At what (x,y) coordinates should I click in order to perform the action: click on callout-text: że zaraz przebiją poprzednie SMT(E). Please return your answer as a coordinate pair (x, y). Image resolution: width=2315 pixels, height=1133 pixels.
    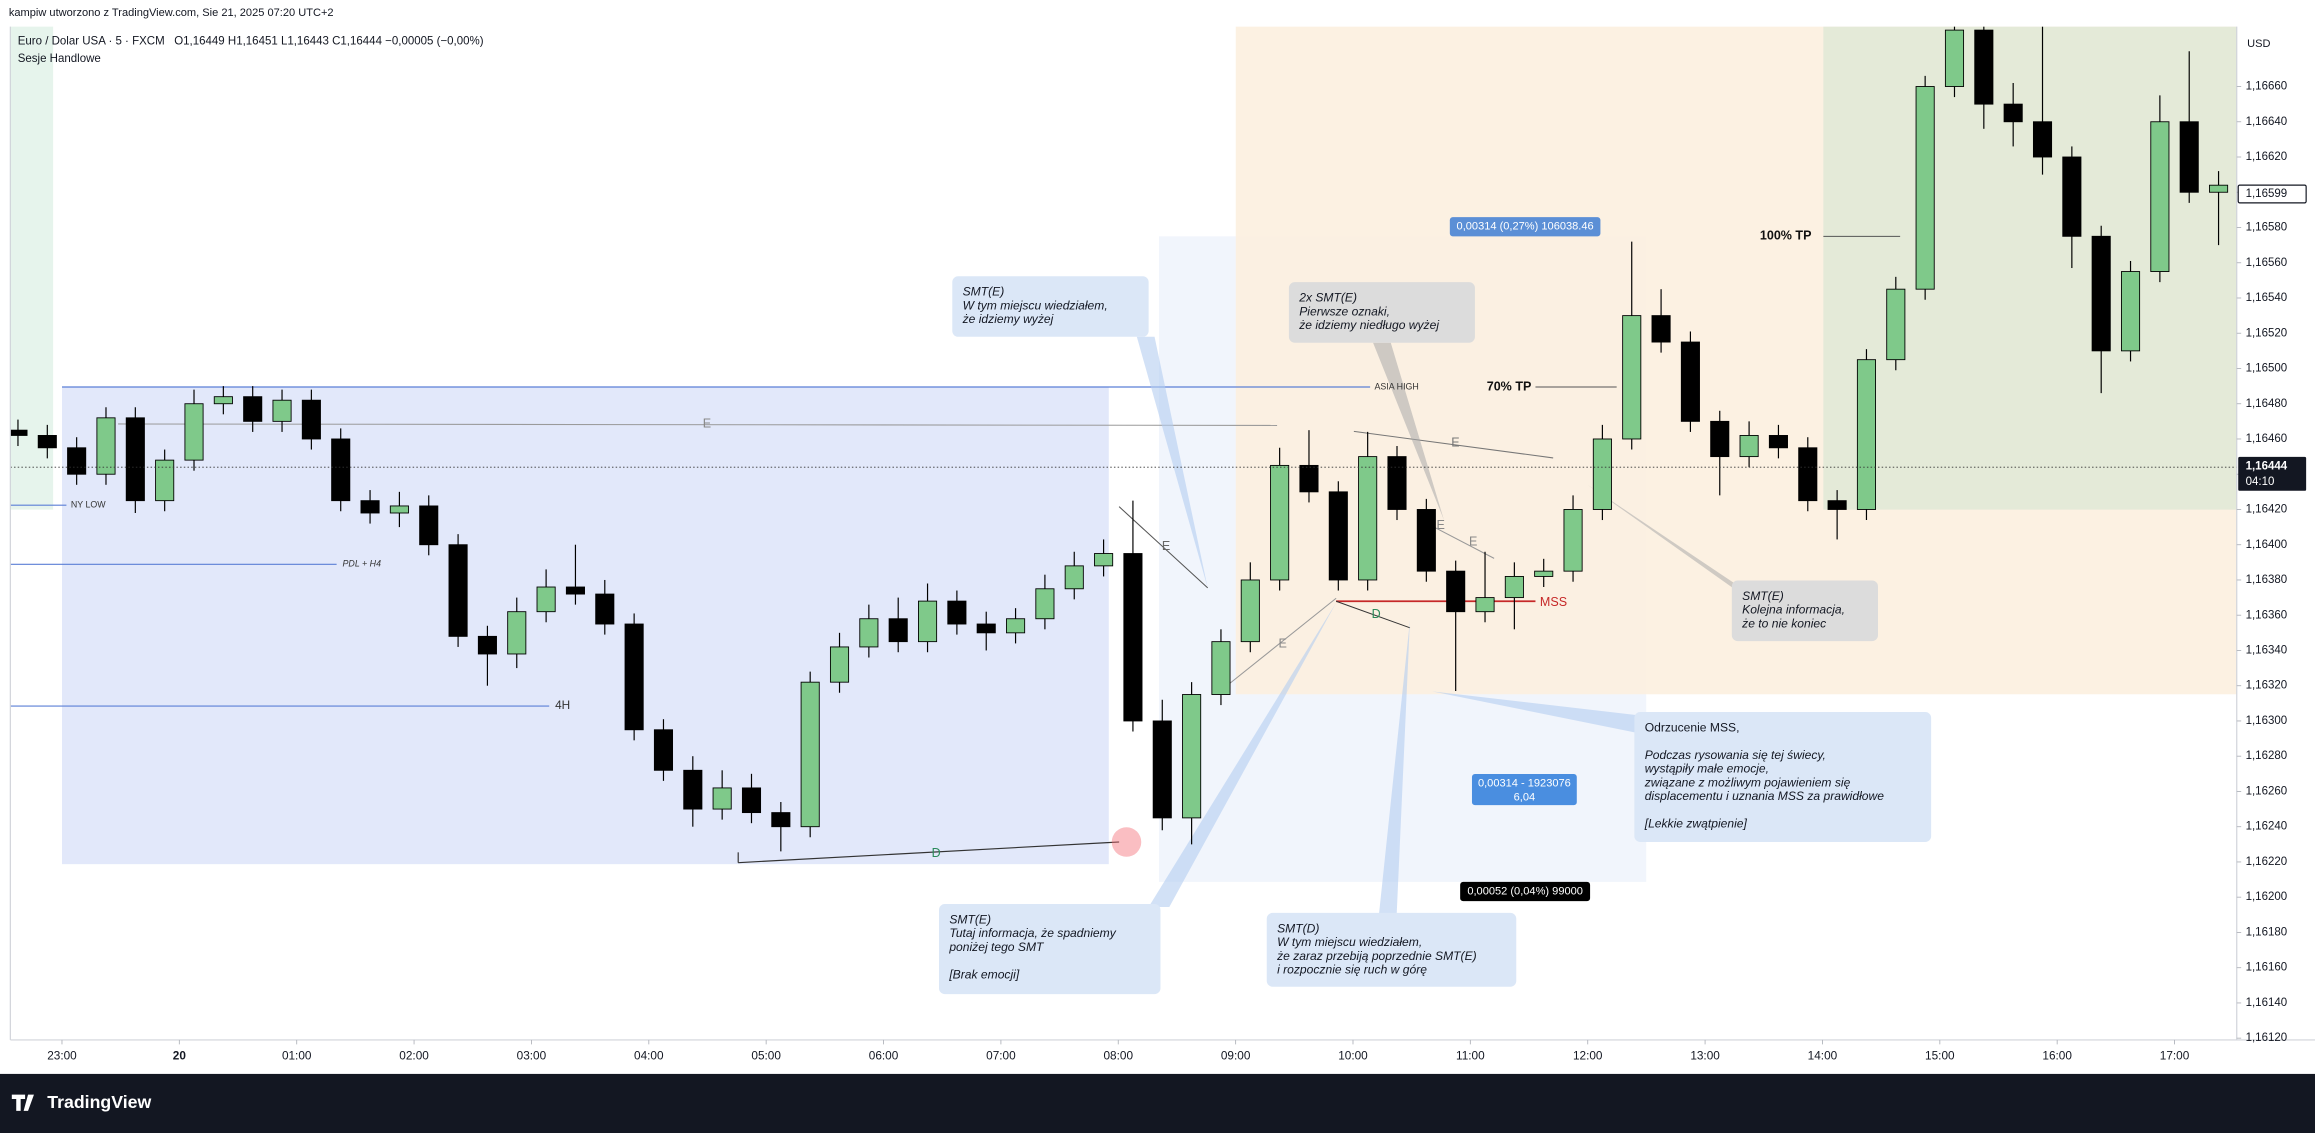
    Looking at the image, I should click on (1376, 956).